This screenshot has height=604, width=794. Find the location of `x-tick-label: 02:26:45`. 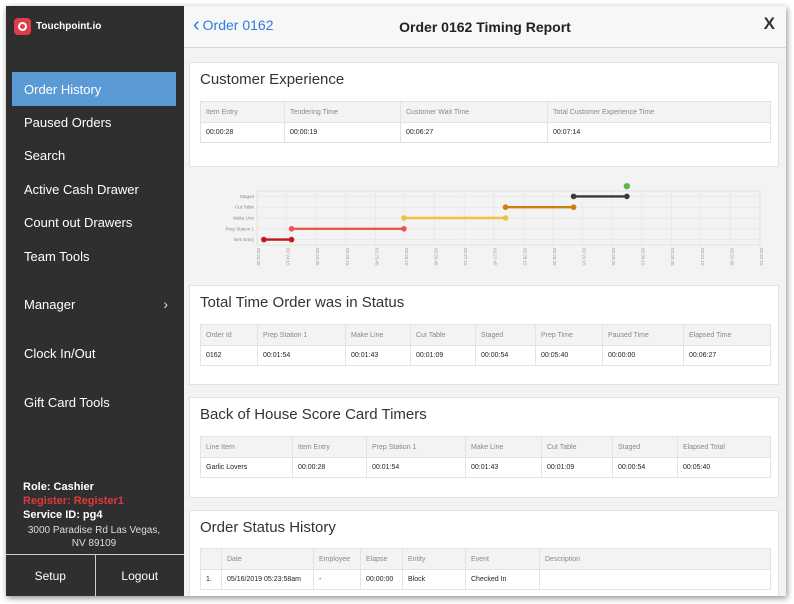

x-tick-label: 02:26:45 is located at coordinates (436, 257).